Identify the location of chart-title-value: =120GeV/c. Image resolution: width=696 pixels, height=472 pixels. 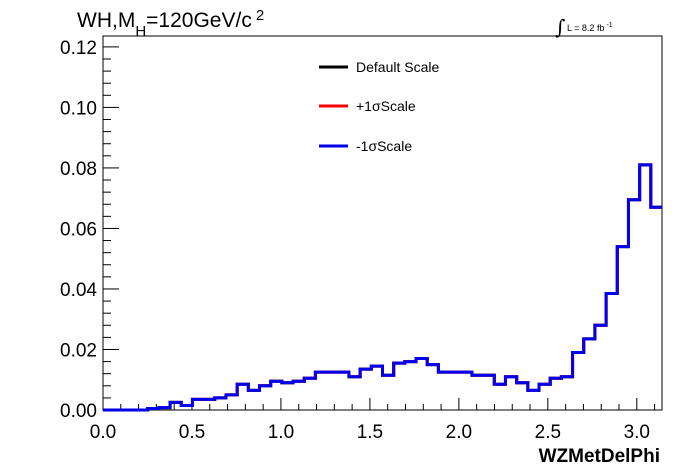
(199, 20).